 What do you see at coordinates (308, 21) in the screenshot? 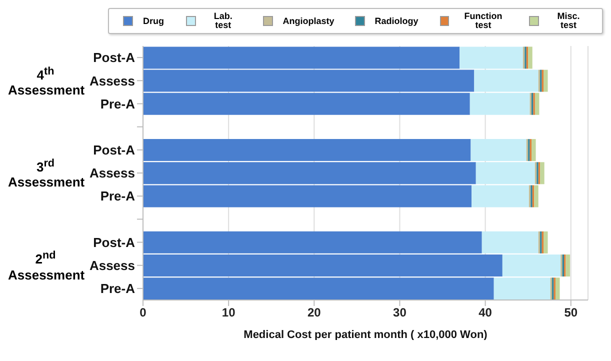
I see `legend-label: Angioplasty` at bounding box center [308, 21].